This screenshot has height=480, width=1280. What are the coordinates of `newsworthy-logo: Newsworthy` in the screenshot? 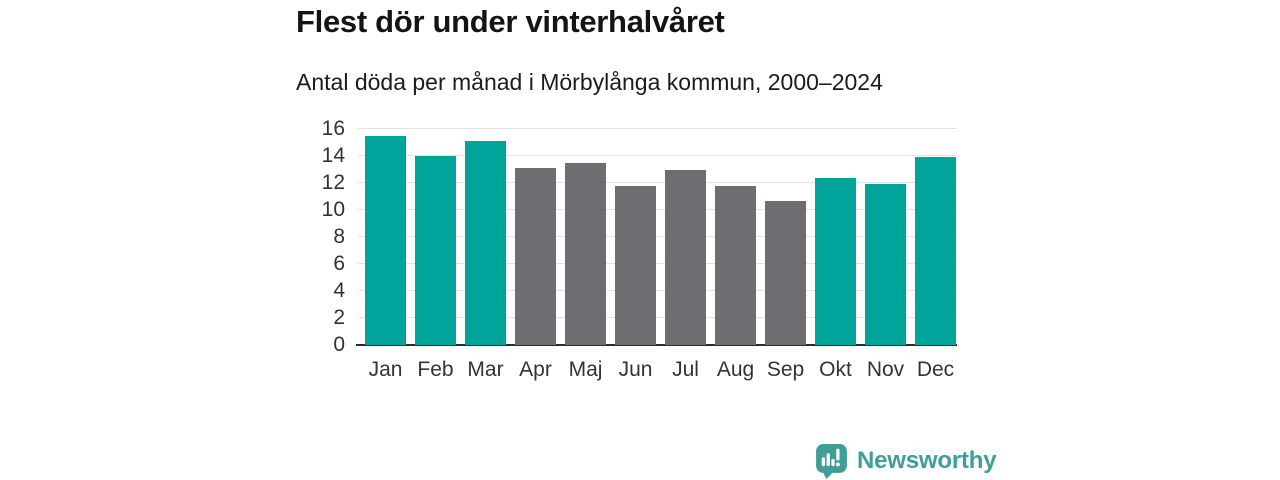 It's located at (905, 460).